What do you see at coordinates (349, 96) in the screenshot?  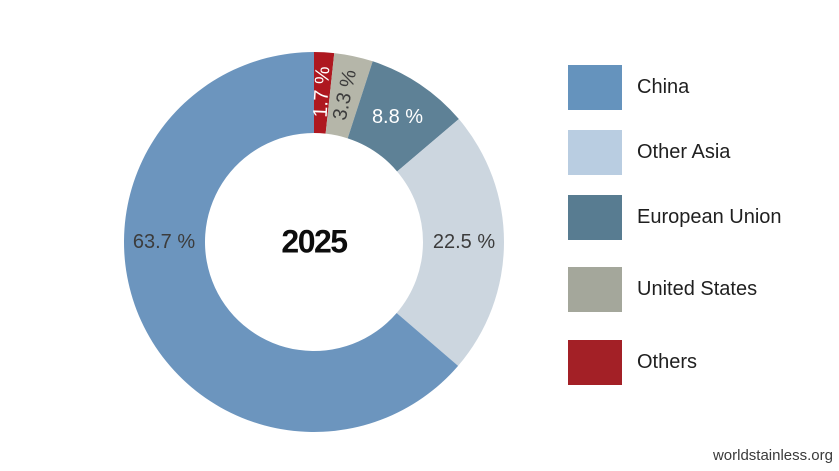 I see `donut-slice-united-states` at bounding box center [349, 96].